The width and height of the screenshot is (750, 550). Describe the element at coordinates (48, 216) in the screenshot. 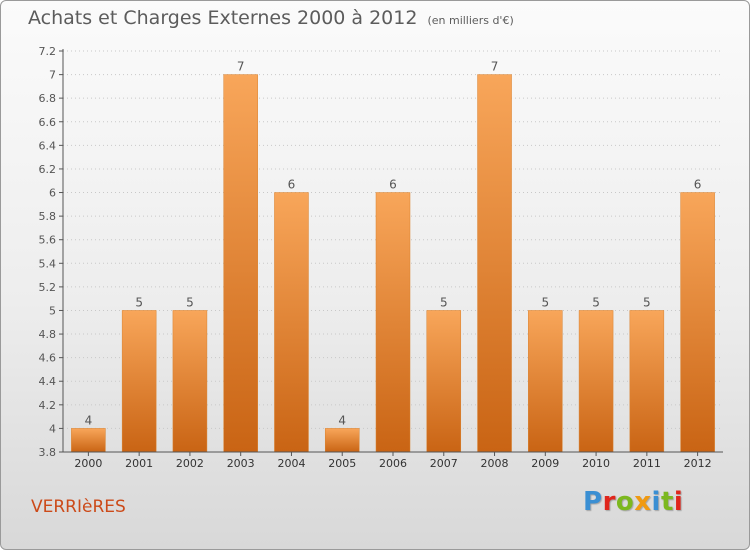

I see `y-tick-label: 5.8` at that location.